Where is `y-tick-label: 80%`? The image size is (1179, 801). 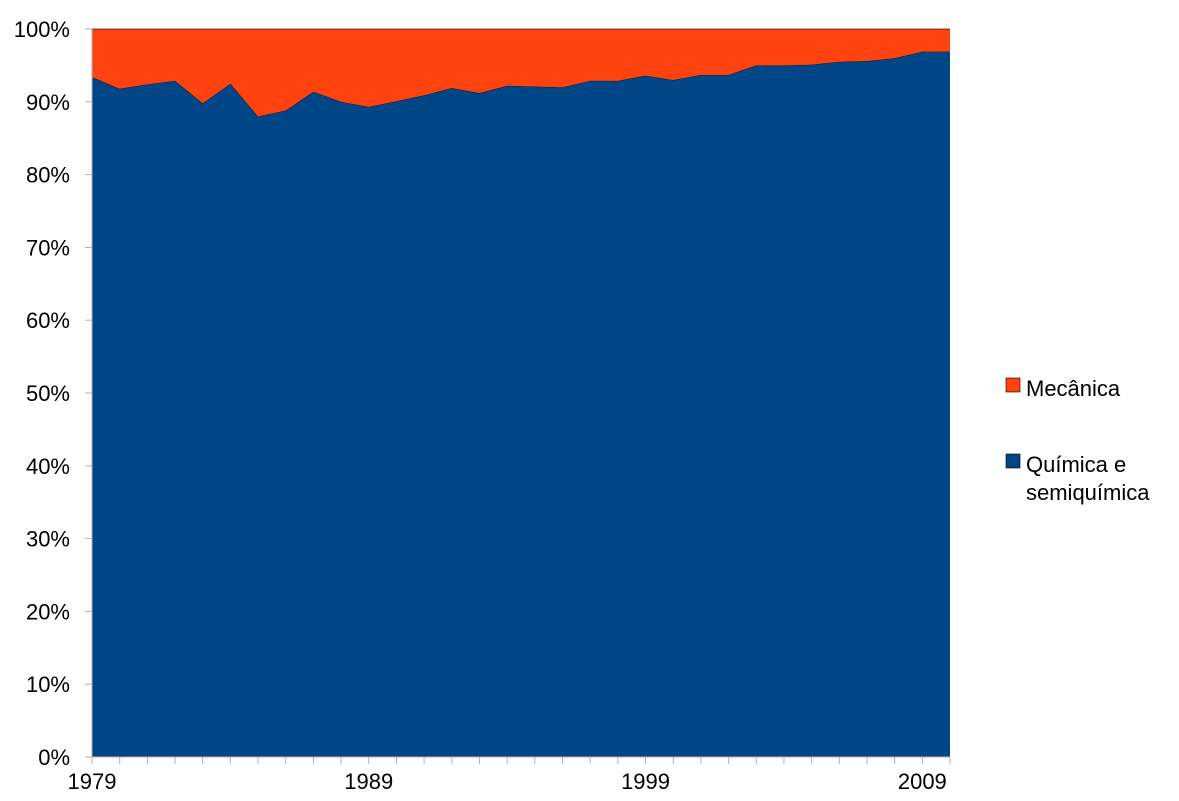 y-tick-label: 80% is located at coordinates (48, 175).